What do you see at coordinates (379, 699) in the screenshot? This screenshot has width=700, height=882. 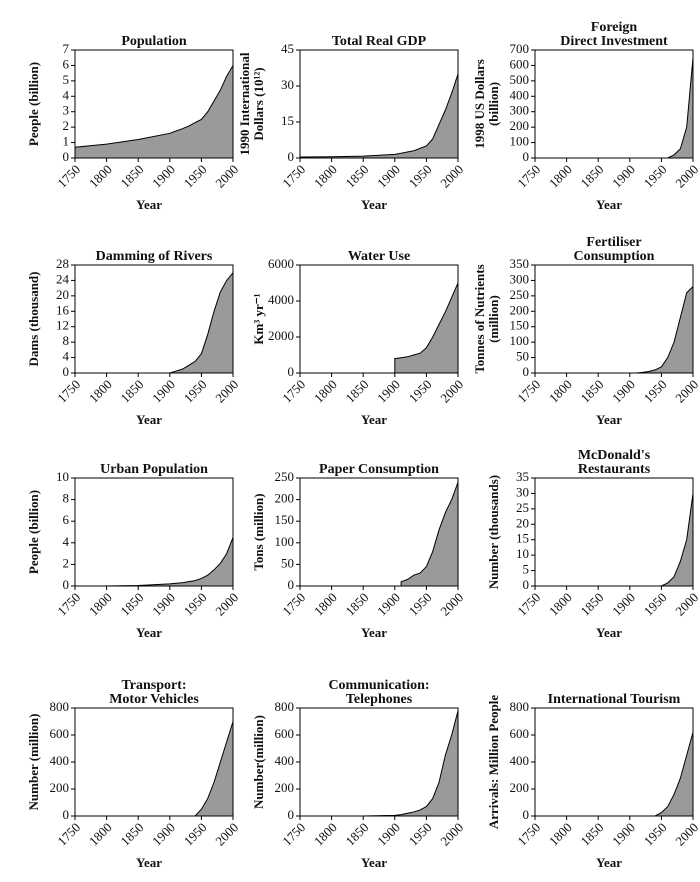 I see `chart-title: Telephones` at bounding box center [379, 699].